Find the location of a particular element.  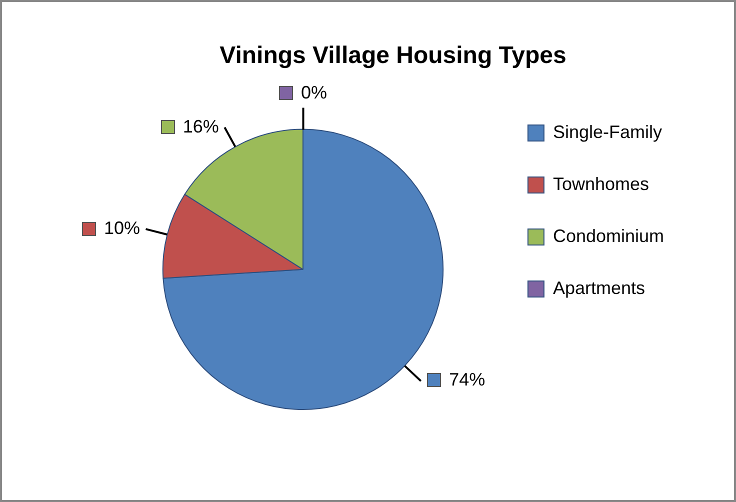

text: 0% is located at coordinates (313, 92).